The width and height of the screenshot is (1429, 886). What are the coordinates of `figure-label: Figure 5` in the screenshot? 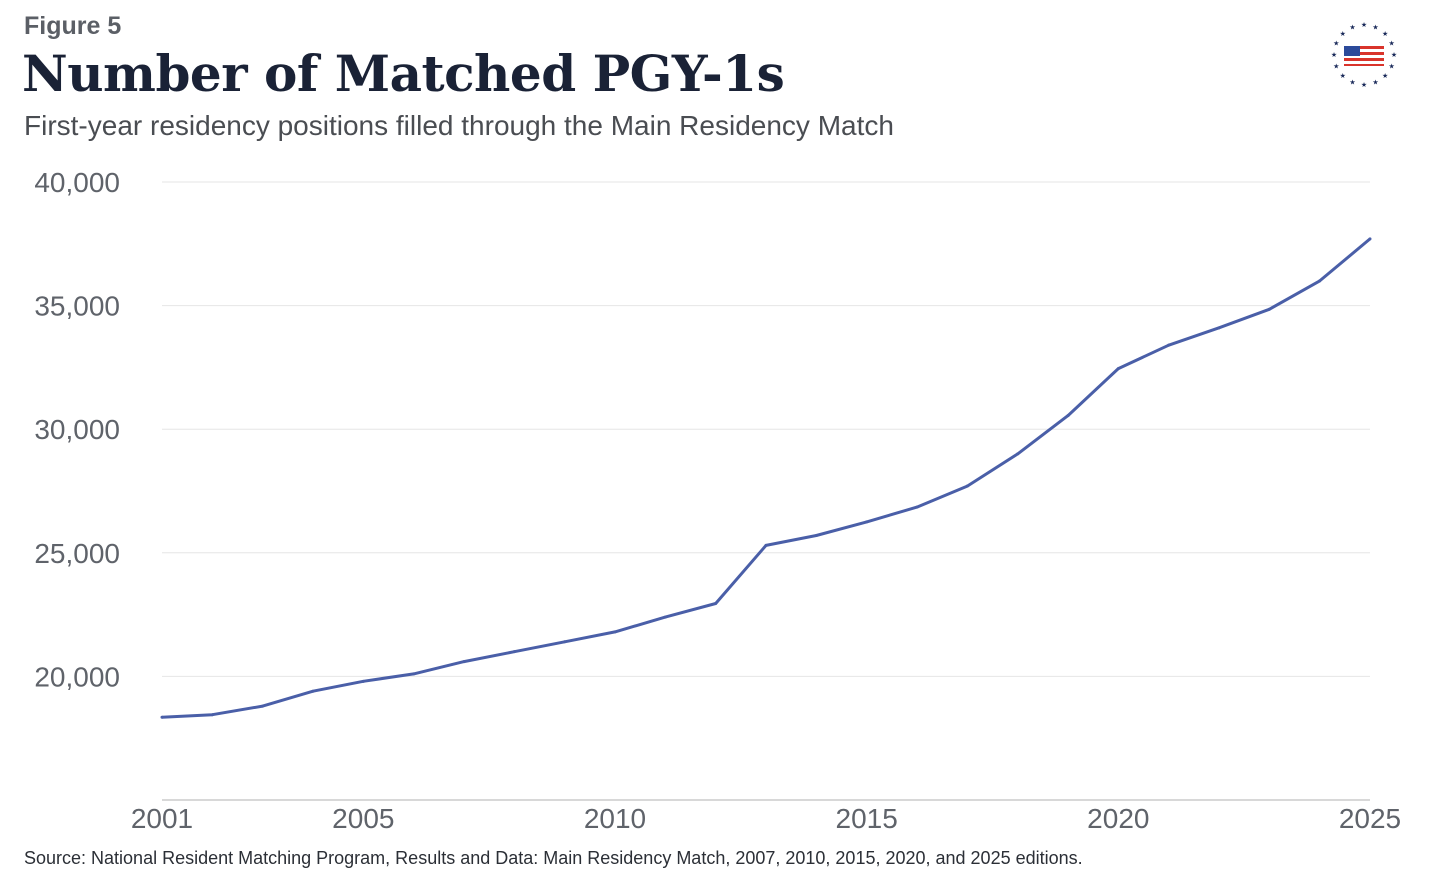 It's located at (73, 26).